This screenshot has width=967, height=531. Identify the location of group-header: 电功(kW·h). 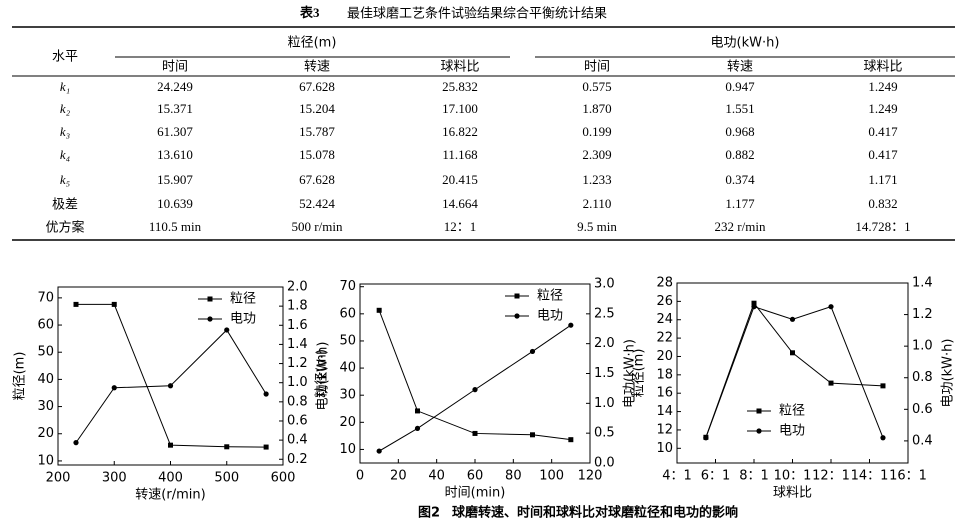
(745, 43).